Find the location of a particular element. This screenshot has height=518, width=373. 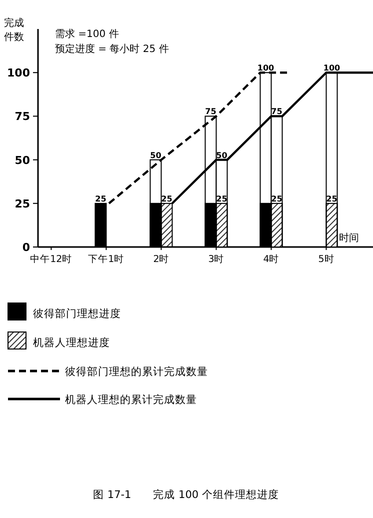

x-tick-label: 3时 is located at coordinates (216, 259).